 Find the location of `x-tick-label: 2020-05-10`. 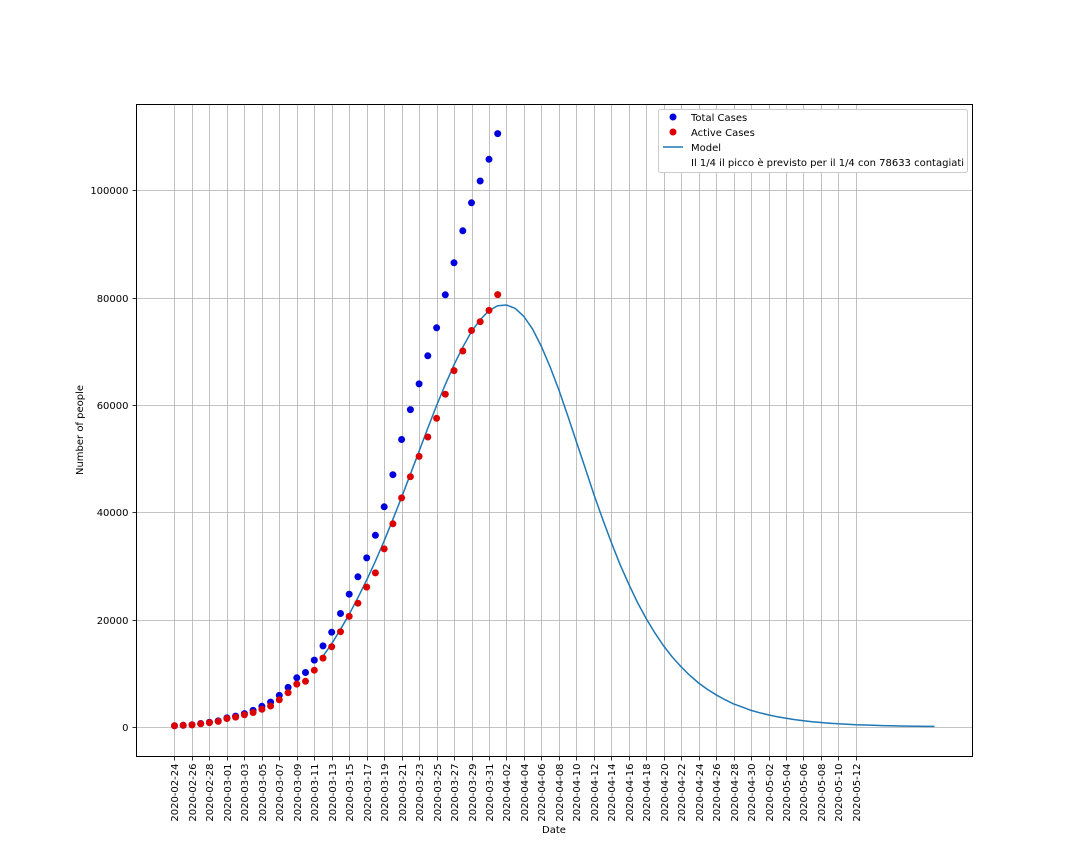

x-tick-label: 2020-05-10 is located at coordinates (839, 793).